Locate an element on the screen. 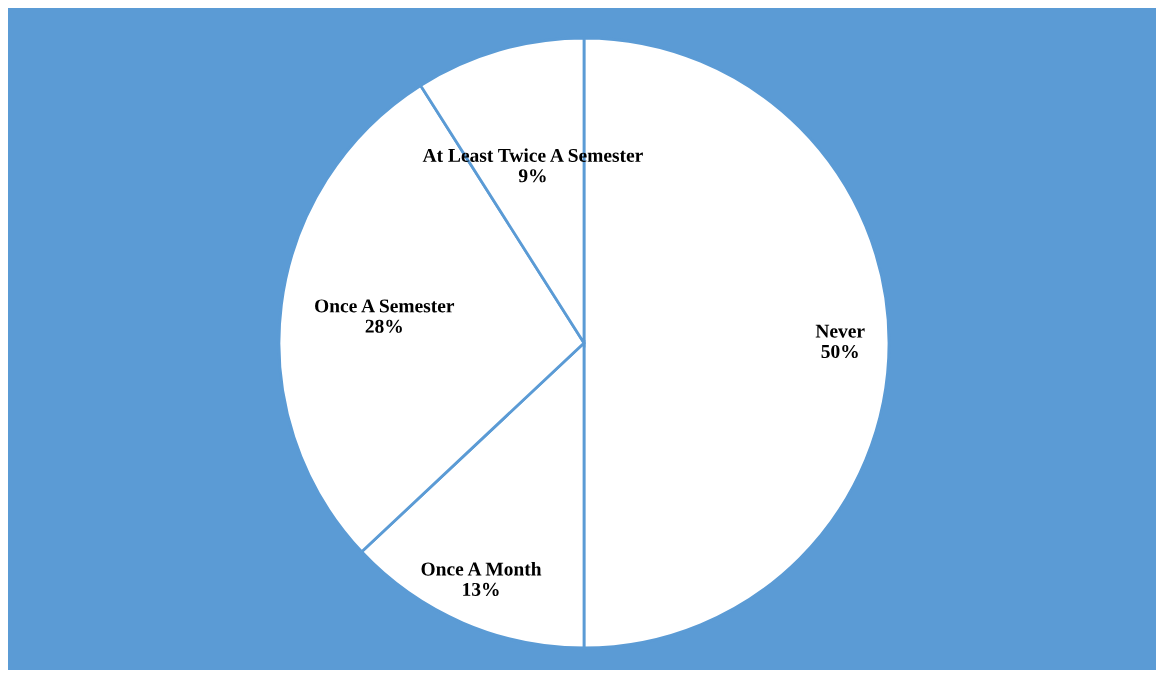 This screenshot has height=678, width=1164. data-label: 50% is located at coordinates (839, 351).